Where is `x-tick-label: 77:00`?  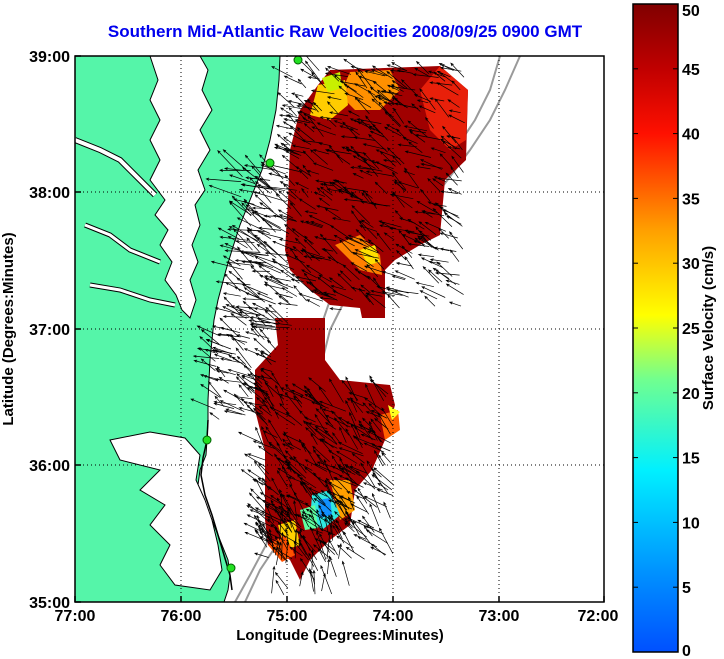 x-tick-label: 77:00 is located at coordinates (75, 616).